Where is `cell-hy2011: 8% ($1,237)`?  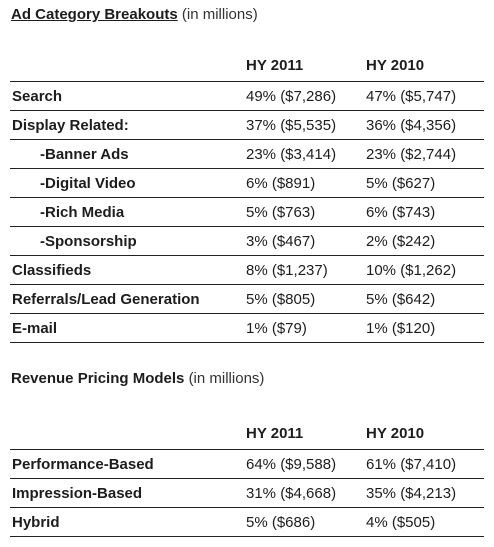 cell-hy2011: 8% ($1,237) is located at coordinates (287, 270).